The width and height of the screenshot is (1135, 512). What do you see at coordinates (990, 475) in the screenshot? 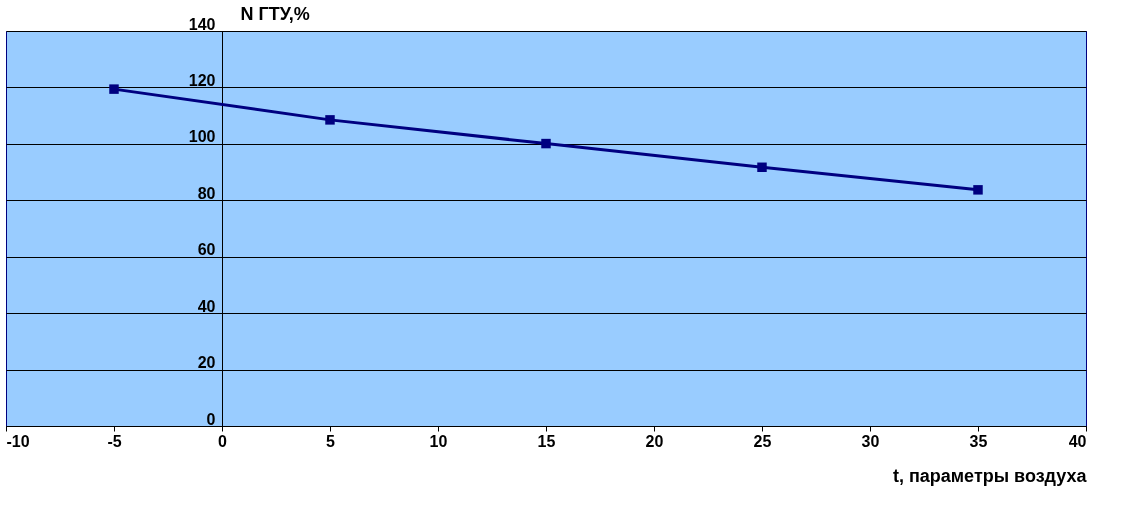
I see `x-axis-title: t, параметры воздуха` at bounding box center [990, 475].